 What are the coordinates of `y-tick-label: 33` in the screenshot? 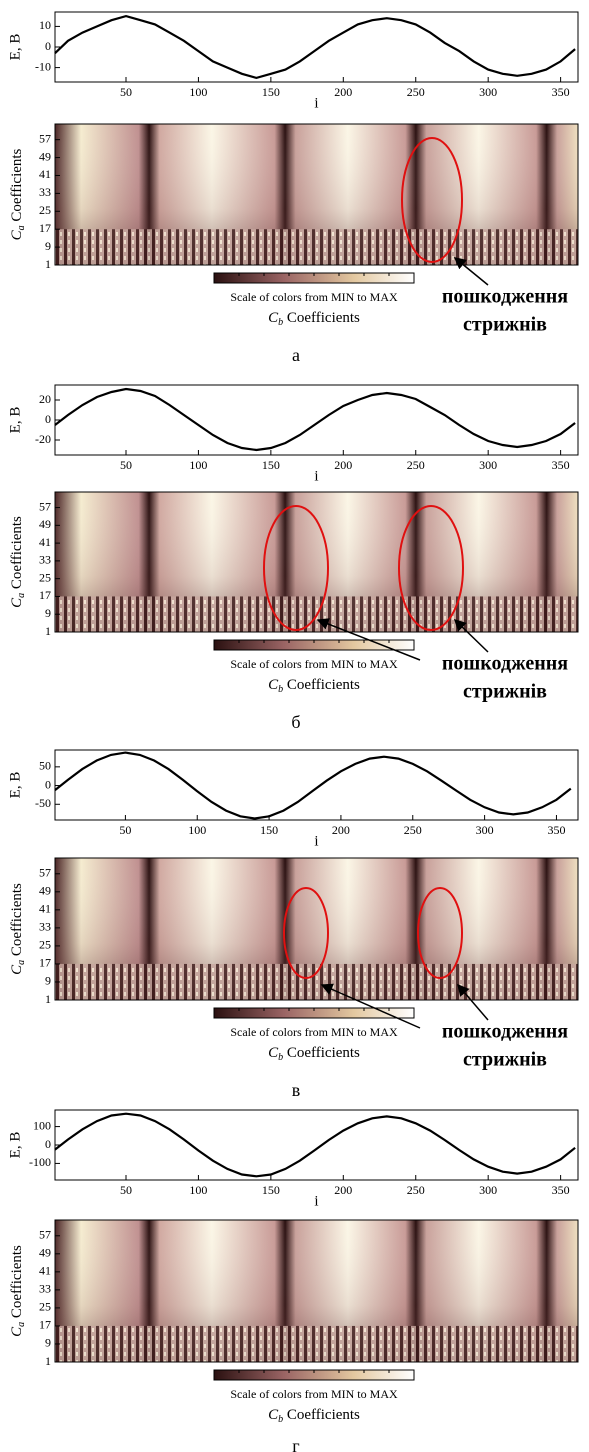 It's located at (45, 192).